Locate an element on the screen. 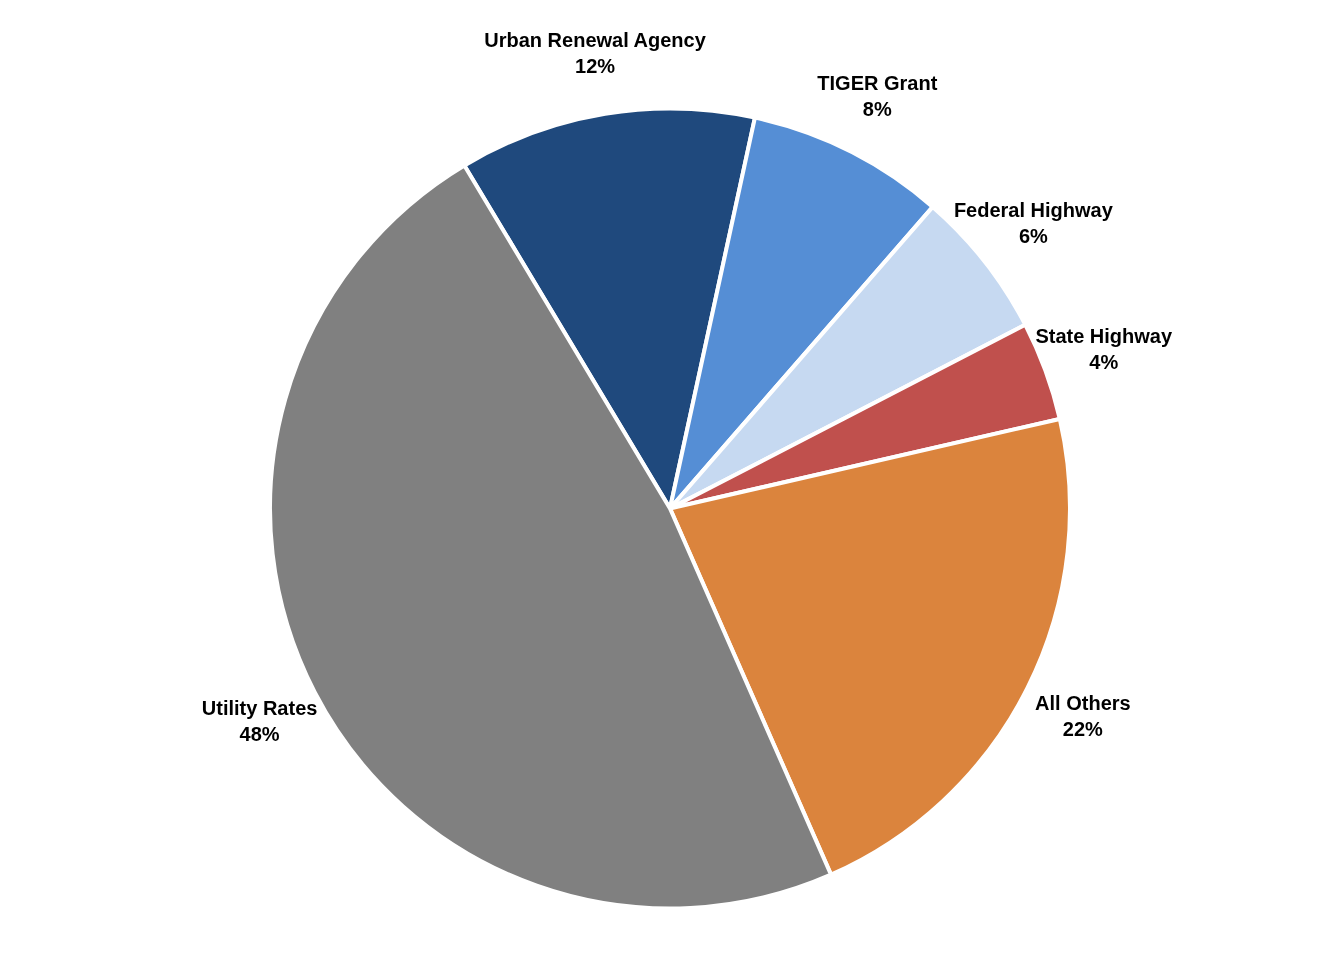  slice-label: All Others is located at coordinates (1083, 702).